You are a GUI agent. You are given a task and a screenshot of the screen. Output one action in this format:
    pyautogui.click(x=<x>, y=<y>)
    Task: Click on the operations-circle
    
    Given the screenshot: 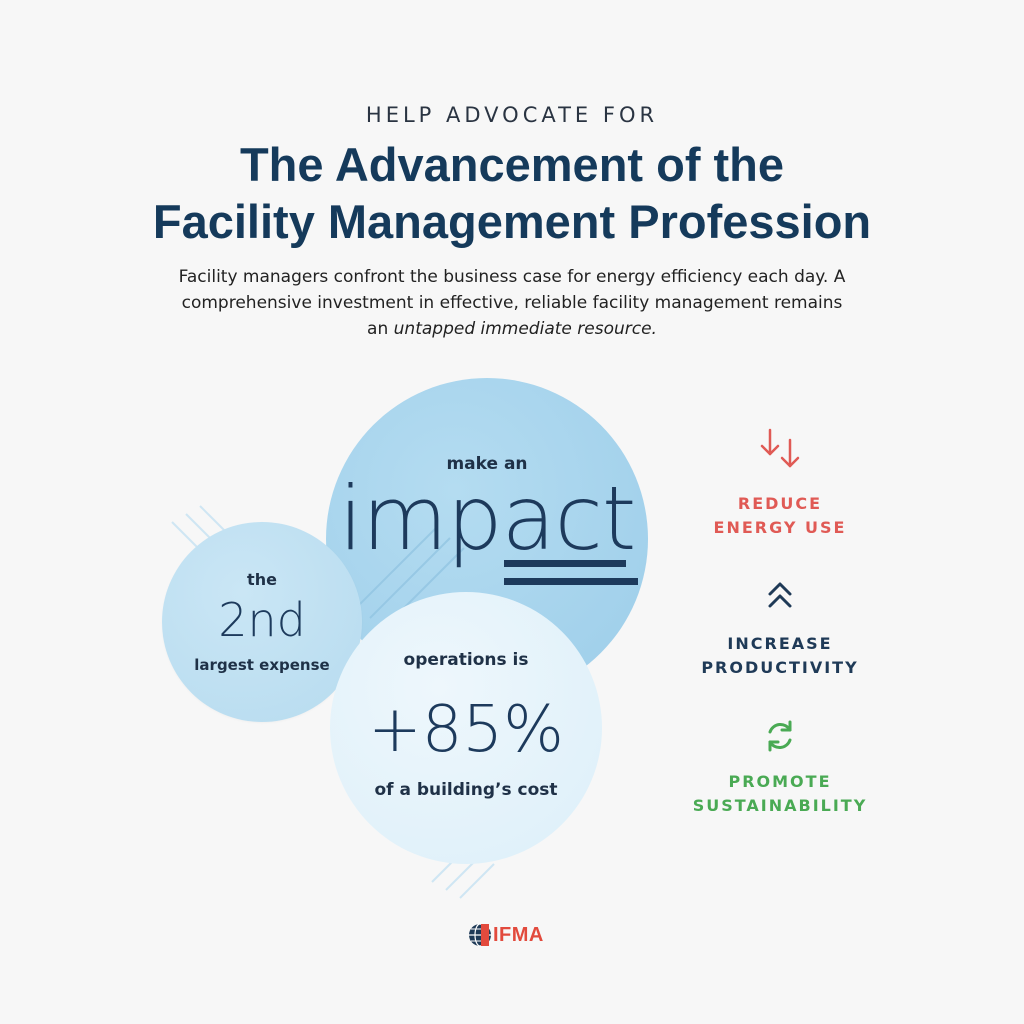 What is the action you would take?
    pyautogui.click(x=466, y=728)
    